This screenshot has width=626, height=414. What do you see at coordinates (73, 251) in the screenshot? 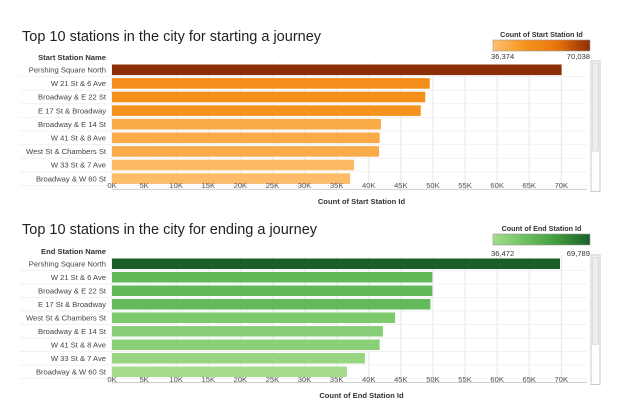
I see `row-header: End Station Name` at bounding box center [73, 251].